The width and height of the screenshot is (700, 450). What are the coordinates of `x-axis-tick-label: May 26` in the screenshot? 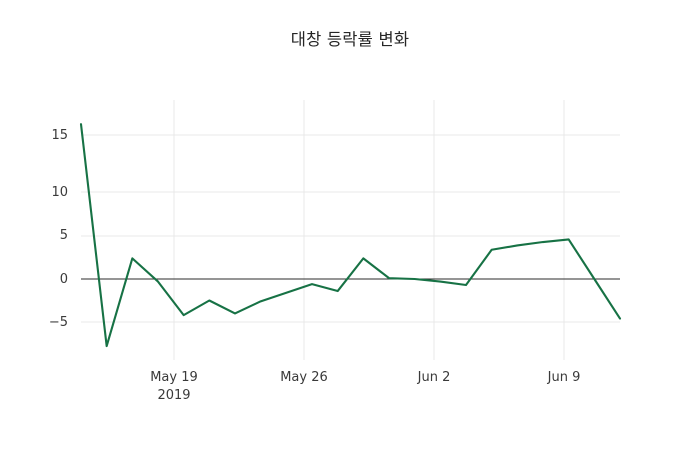 It's located at (304, 377).